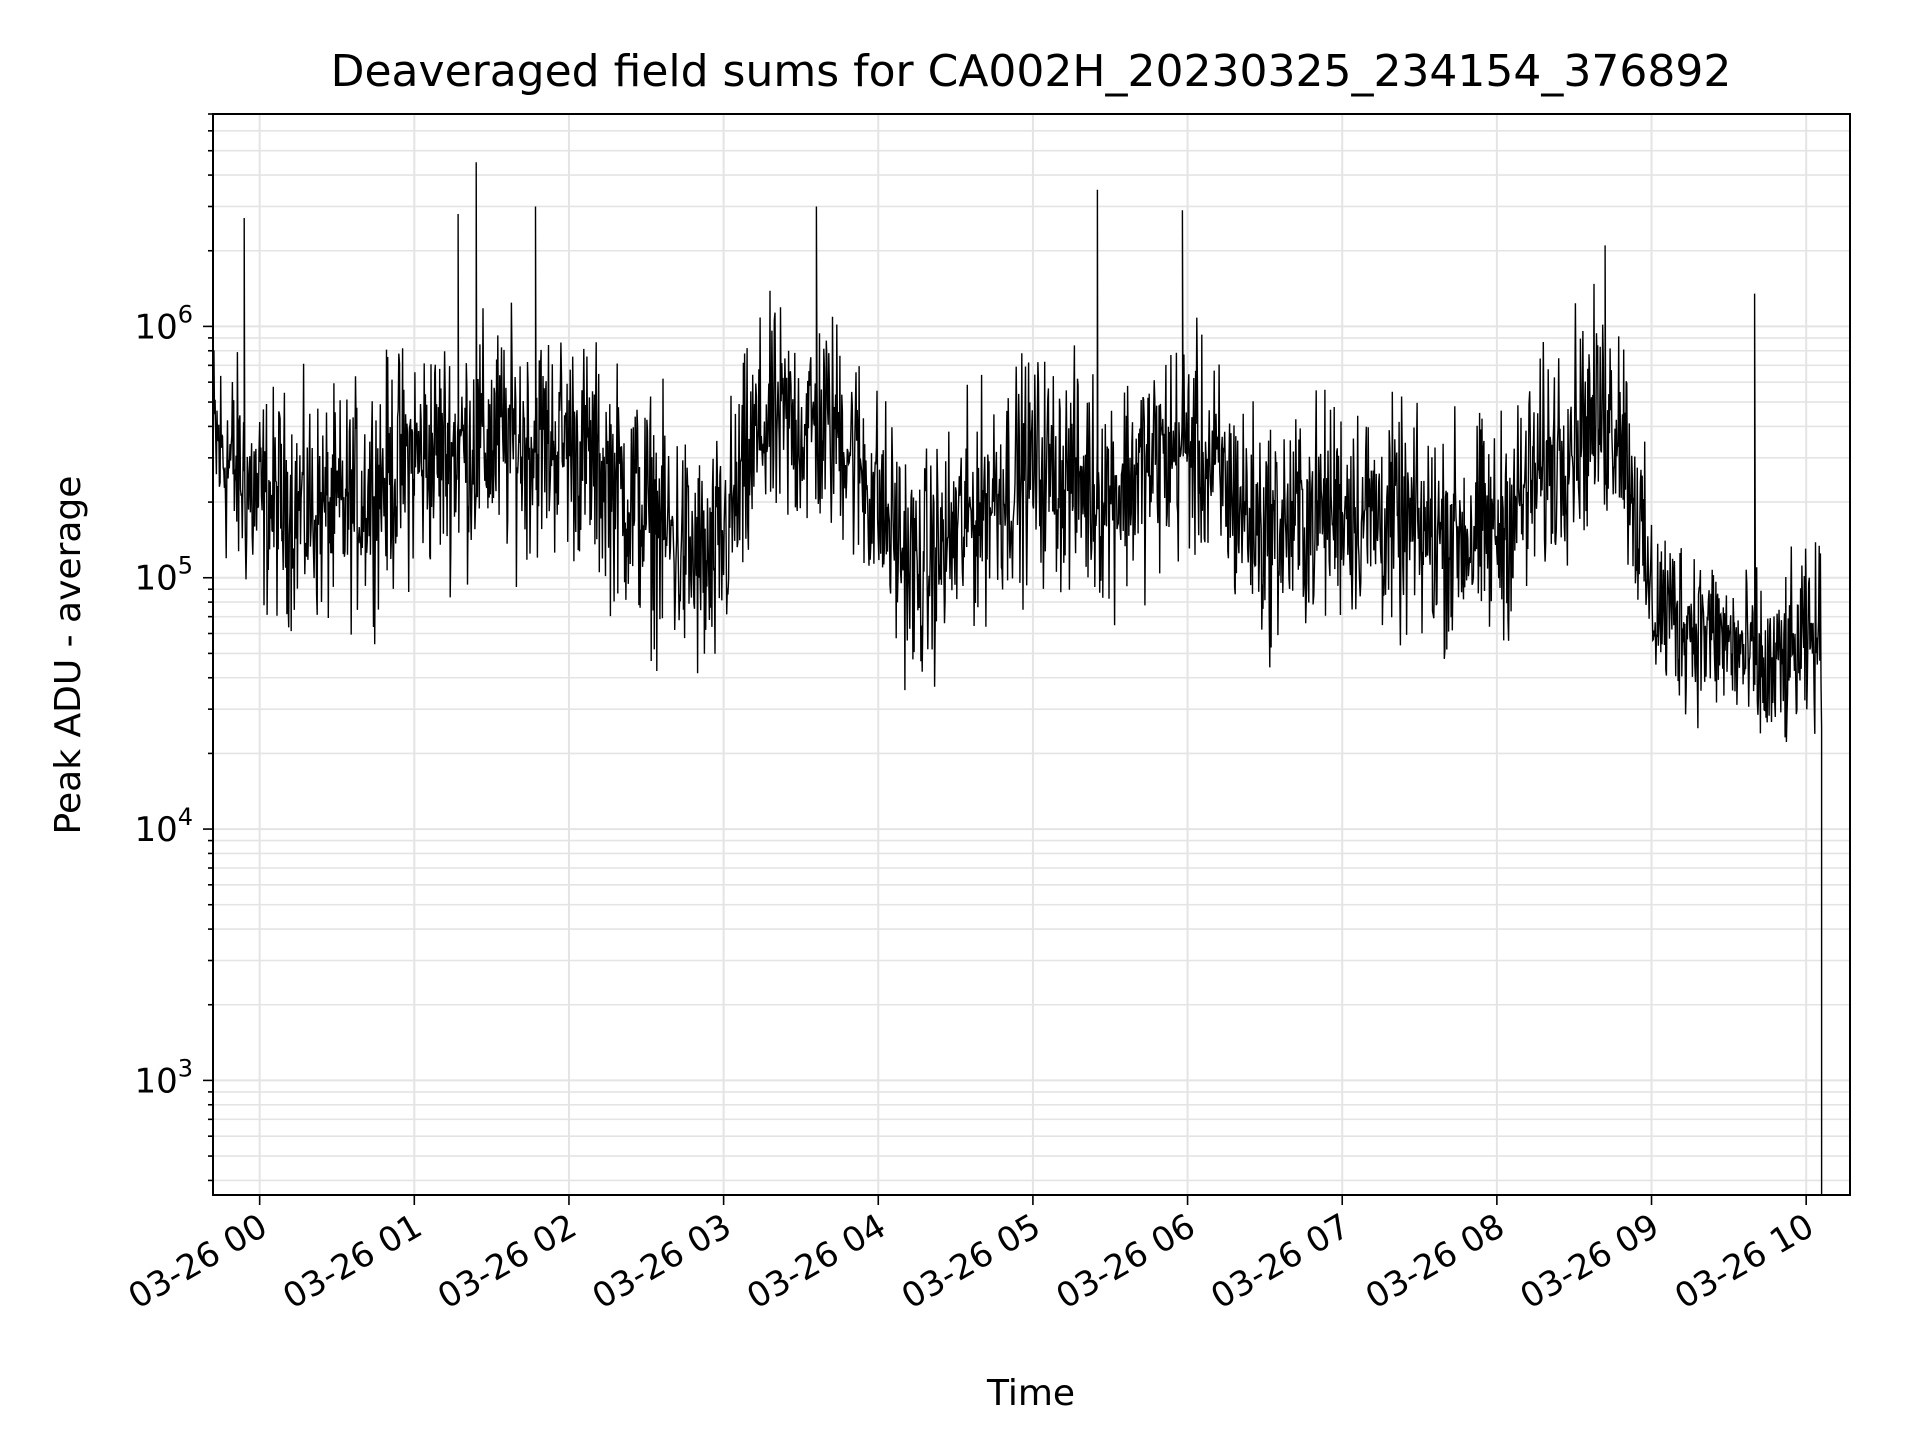 Image resolution: width=1920 pixels, height=1440 pixels. What do you see at coordinates (163, 826) in the screenshot?
I see `y-tick-label: 10⁴` at bounding box center [163, 826].